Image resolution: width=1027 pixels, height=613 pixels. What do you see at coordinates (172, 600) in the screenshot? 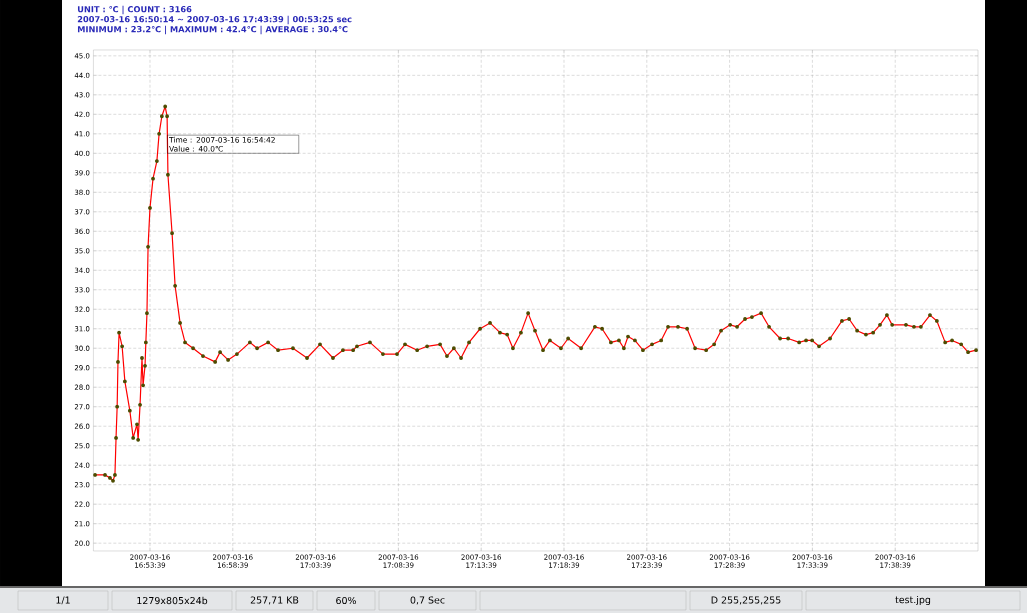
I see `text: 1279x805x24b` at bounding box center [172, 600].